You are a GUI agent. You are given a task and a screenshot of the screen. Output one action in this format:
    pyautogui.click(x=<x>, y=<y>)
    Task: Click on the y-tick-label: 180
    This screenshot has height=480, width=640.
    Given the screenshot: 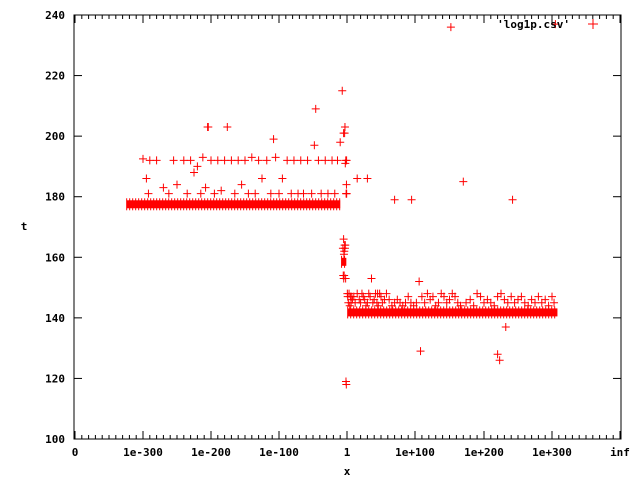 What is the action you would take?
    pyautogui.click(x=55, y=197)
    